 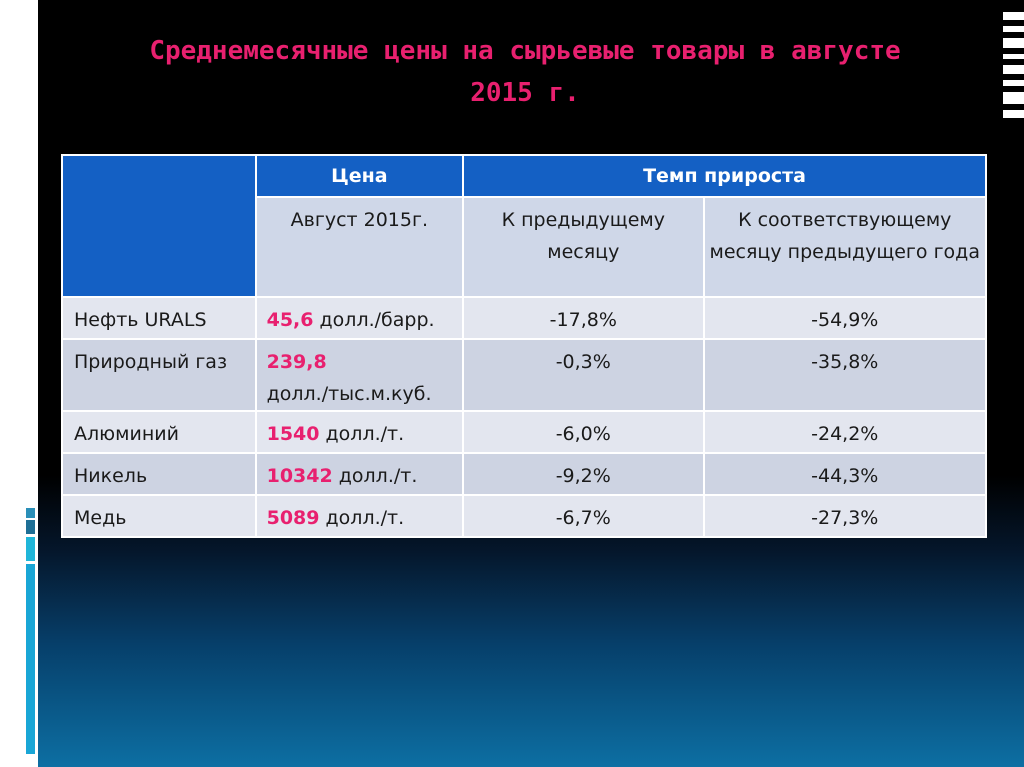 I want to click on prev-month-change: -0,3%, so click(x=583, y=375).